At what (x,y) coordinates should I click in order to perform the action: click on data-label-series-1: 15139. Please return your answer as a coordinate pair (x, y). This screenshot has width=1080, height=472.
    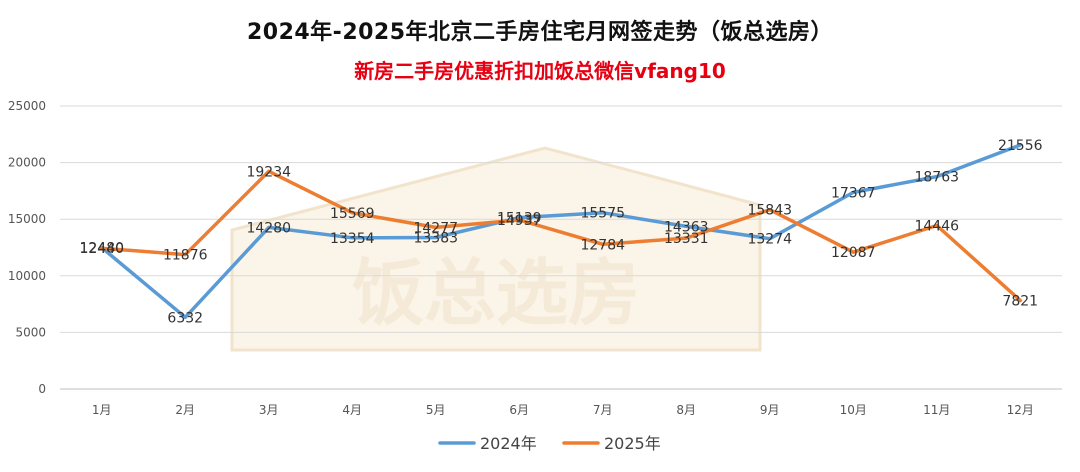
    Looking at the image, I should click on (519, 219).